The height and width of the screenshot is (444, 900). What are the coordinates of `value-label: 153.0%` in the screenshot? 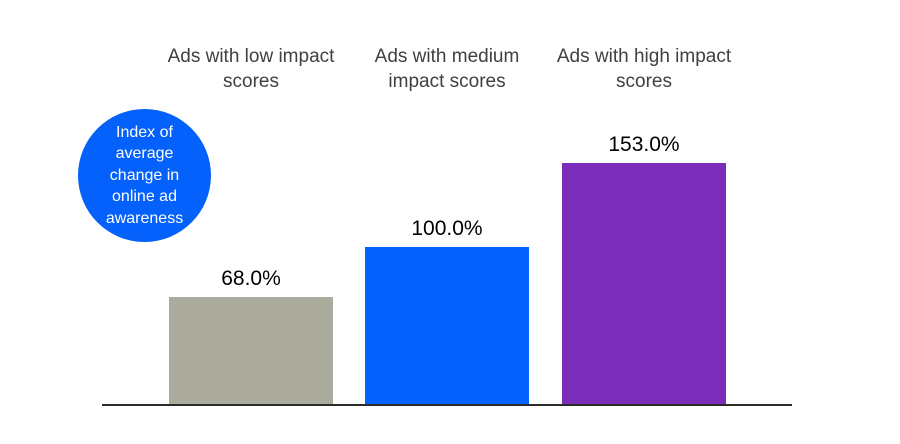 It's located at (644, 144).